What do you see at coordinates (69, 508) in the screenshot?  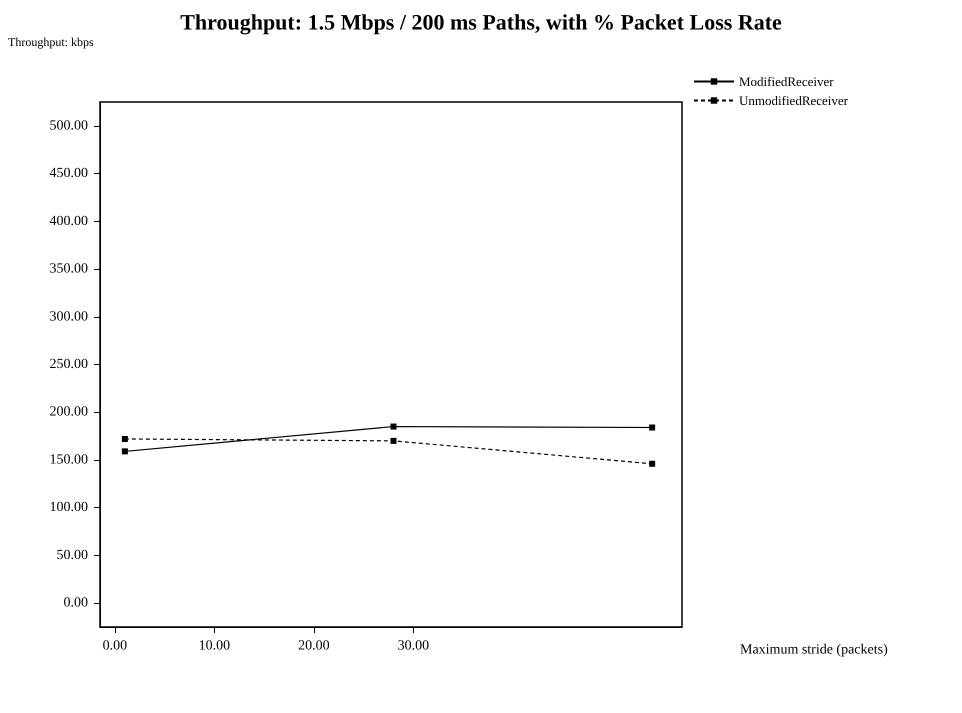 I see `y-tick-label: 100.00` at bounding box center [69, 508].